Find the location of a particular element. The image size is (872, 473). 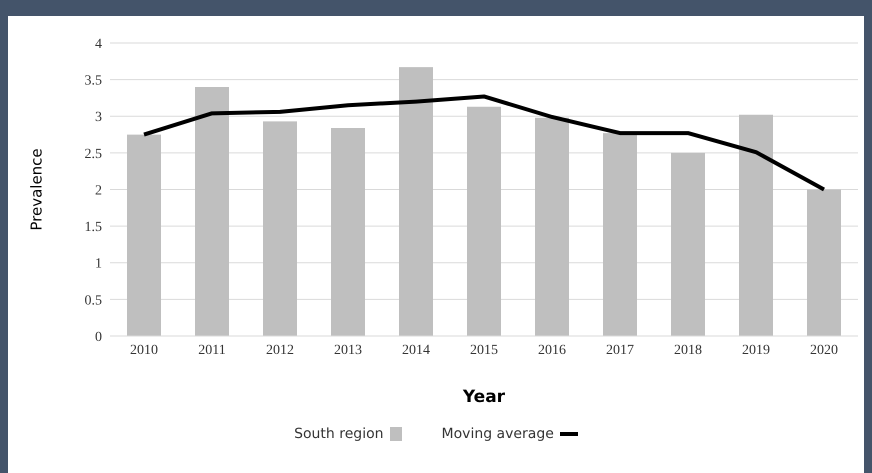

legend-label: Moving average is located at coordinates (498, 434).